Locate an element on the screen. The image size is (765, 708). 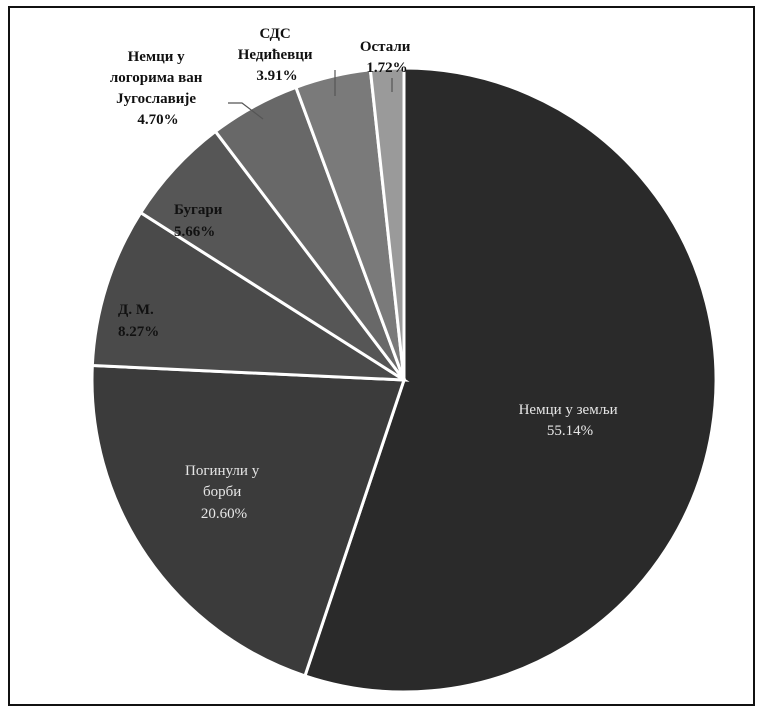
label-line: Немци у земљи is located at coordinates (568, 410).